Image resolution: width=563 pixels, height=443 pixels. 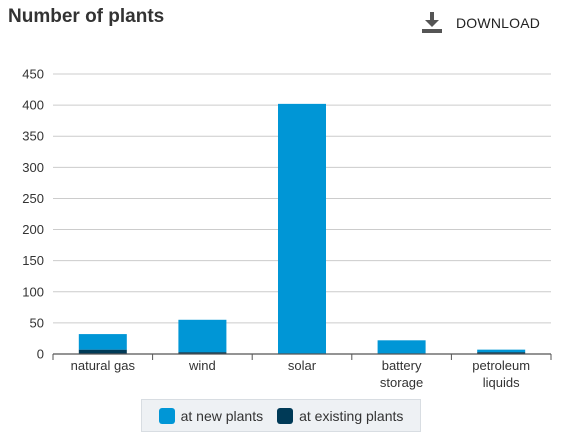 What do you see at coordinates (33, 260) in the screenshot?
I see `y-tick-label: 150` at bounding box center [33, 260].